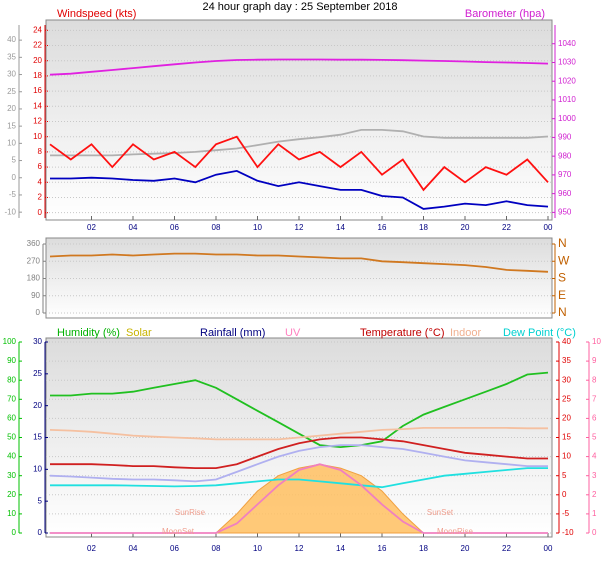  I want to click on y-tick-label: 990, so click(565, 137).